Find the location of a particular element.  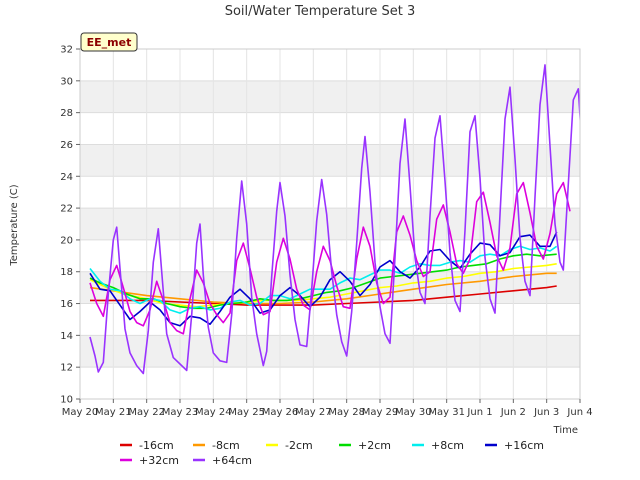

x-tick-label: May 22 is located at coordinates (146, 412).